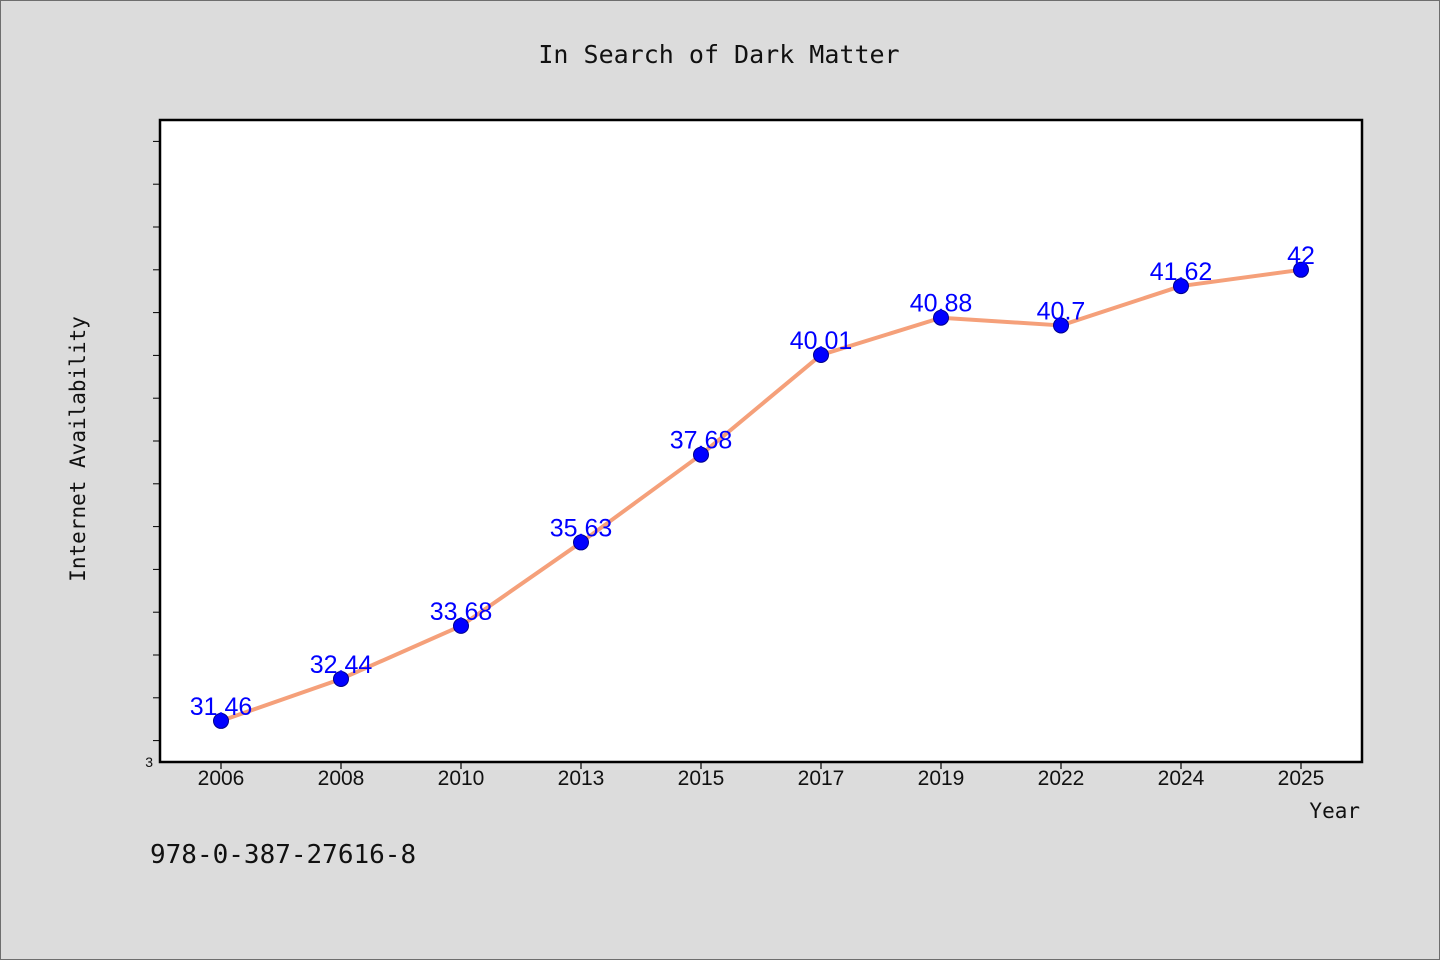 This screenshot has height=960, width=1440. What do you see at coordinates (941, 778) in the screenshot?
I see `x-tick-label: 2019` at bounding box center [941, 778].